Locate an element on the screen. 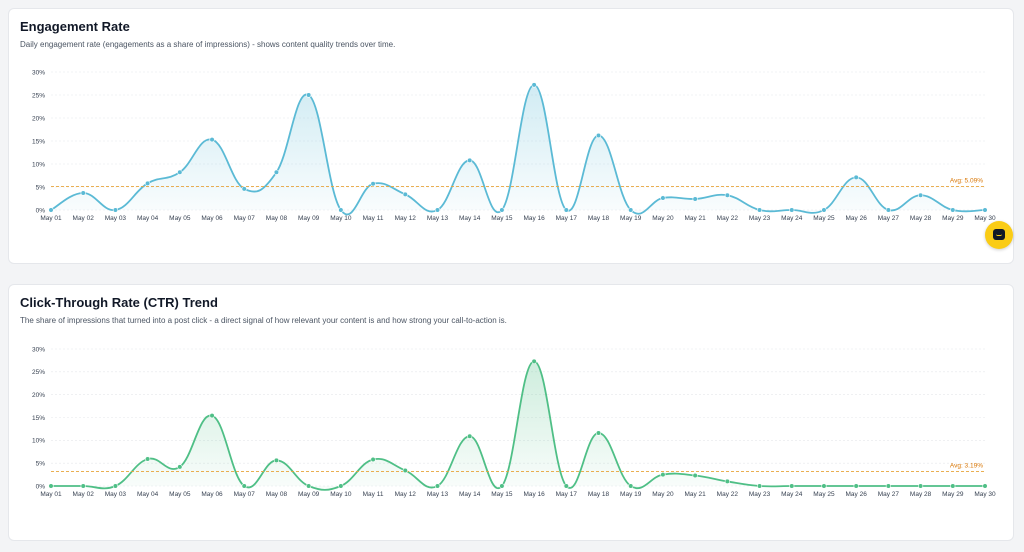 This screenshot has height=552, width=1024. x-tick-label: May 30 is located at coordinates (985, 218).